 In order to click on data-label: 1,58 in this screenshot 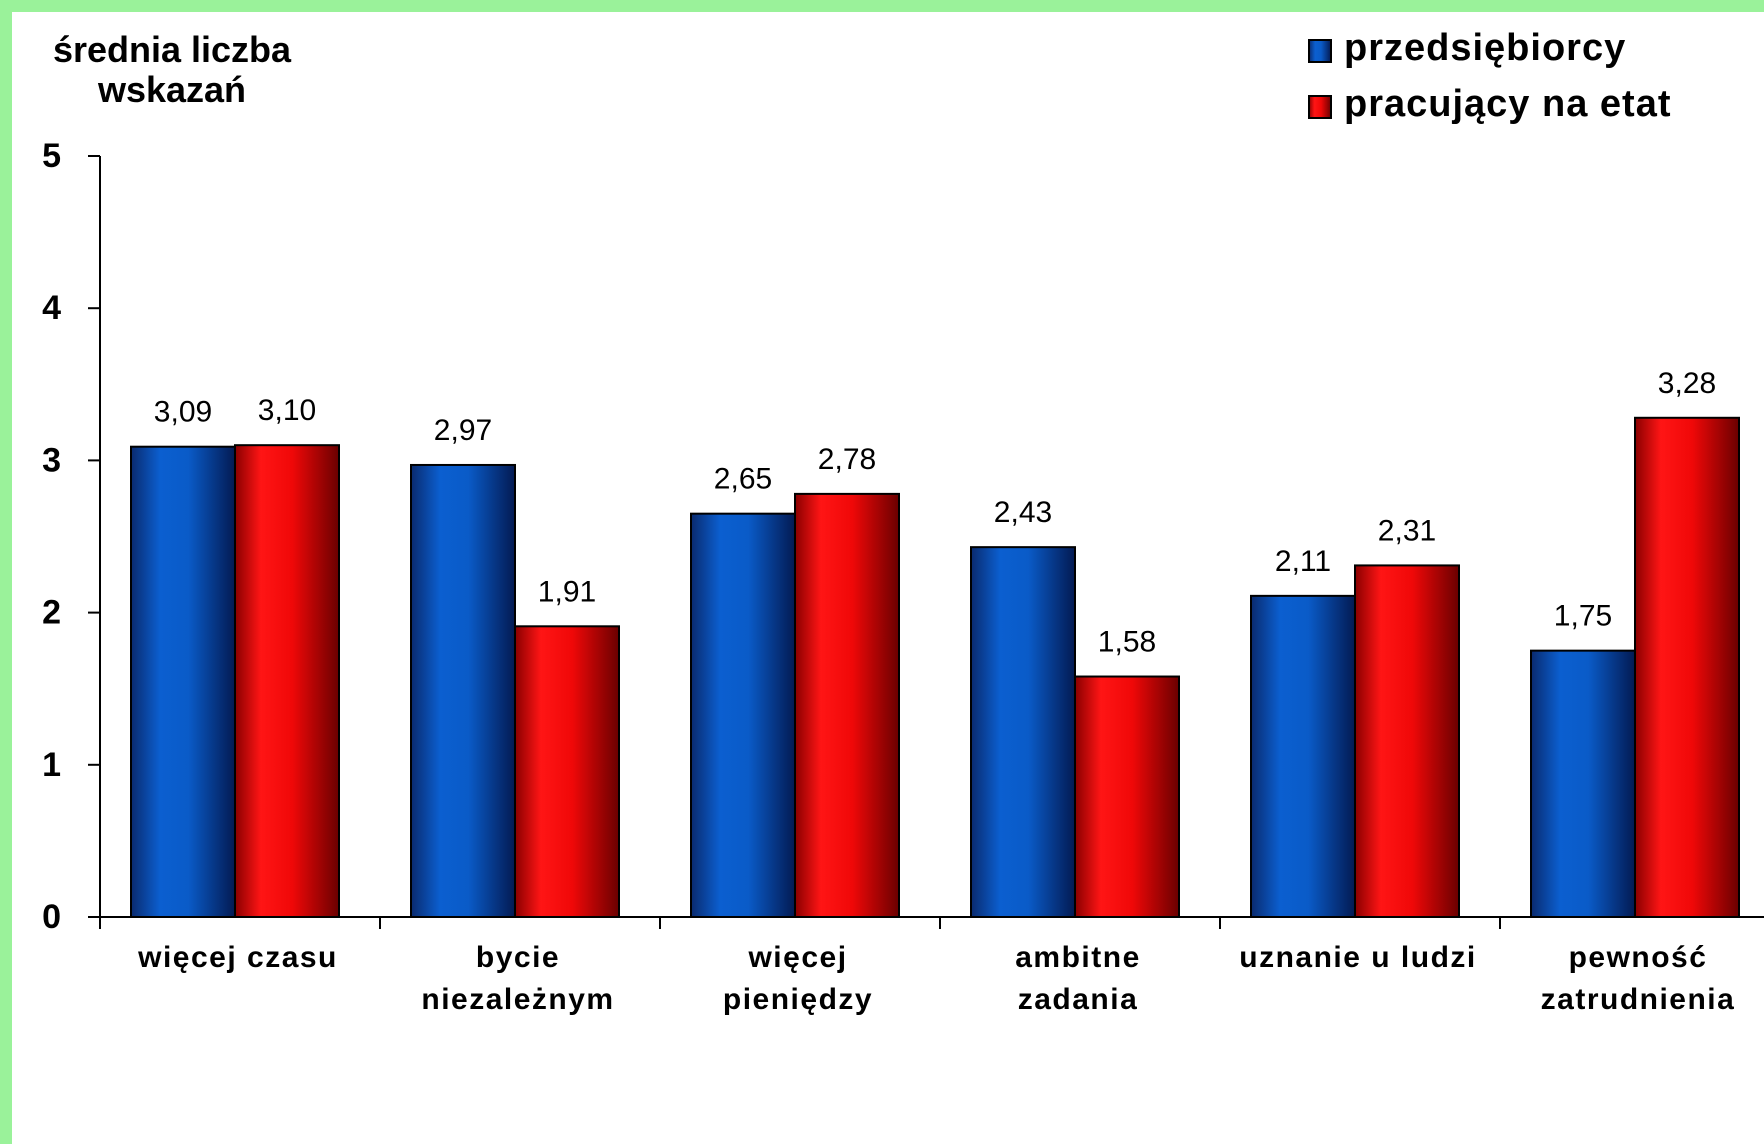, I will do `click(1127, 642)`.